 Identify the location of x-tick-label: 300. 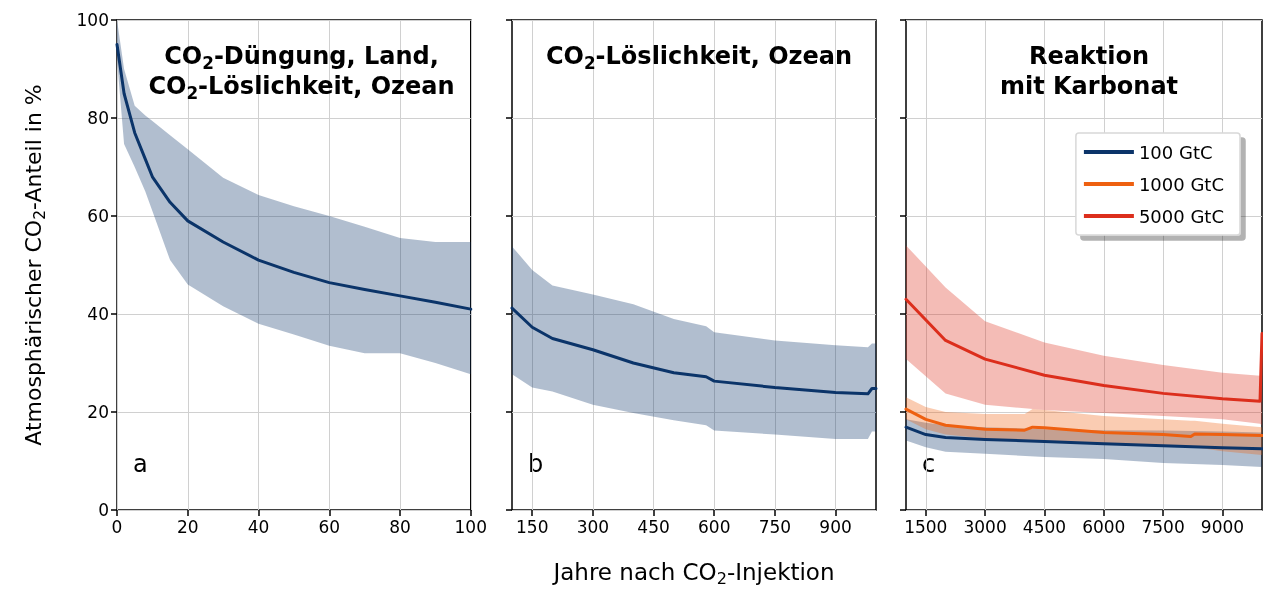
(593, 526).